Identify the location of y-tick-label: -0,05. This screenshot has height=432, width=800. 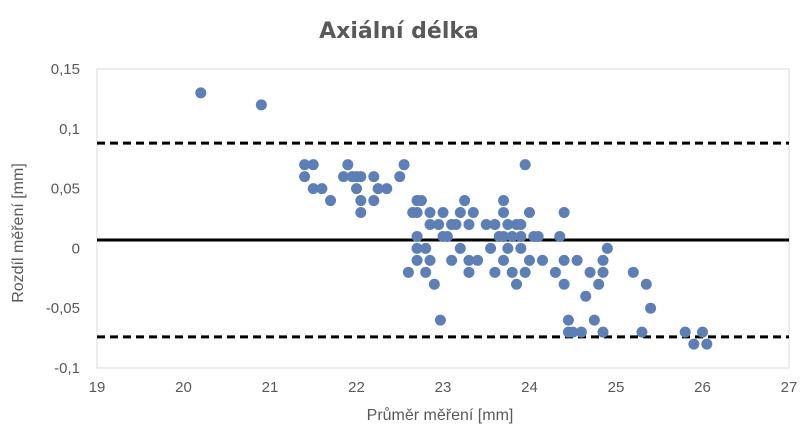
(63, 308).